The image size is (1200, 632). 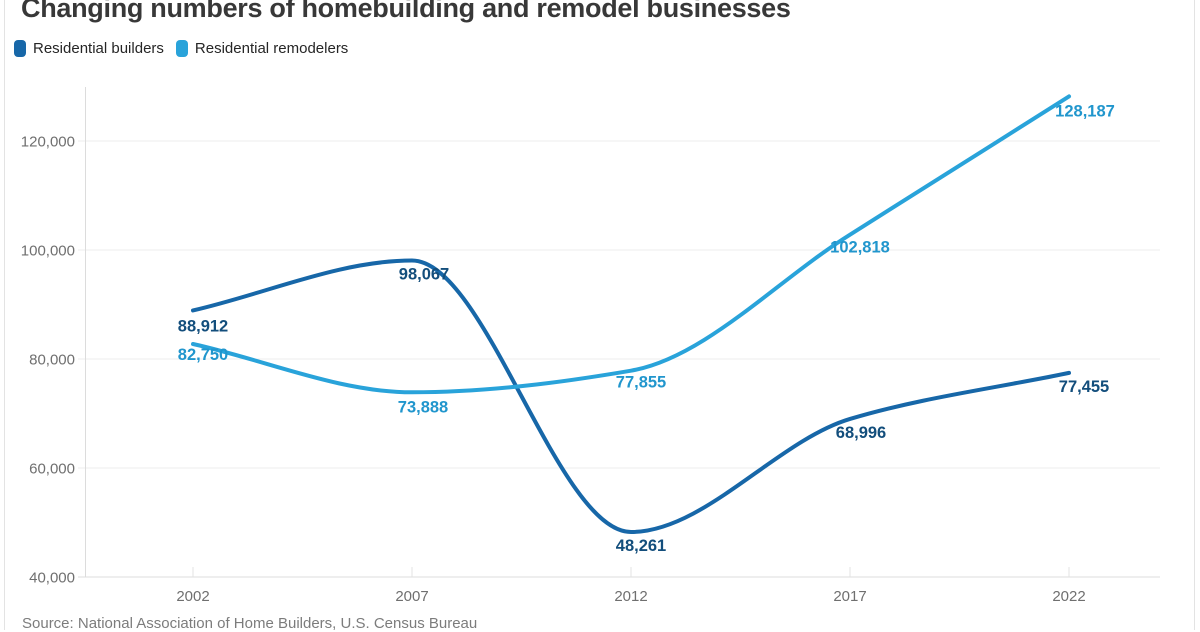 What do you see at coordinates (1084, 387) in the screenshot?
I see `builders-data-label: 77,455` at bounding box center [1084, 387].